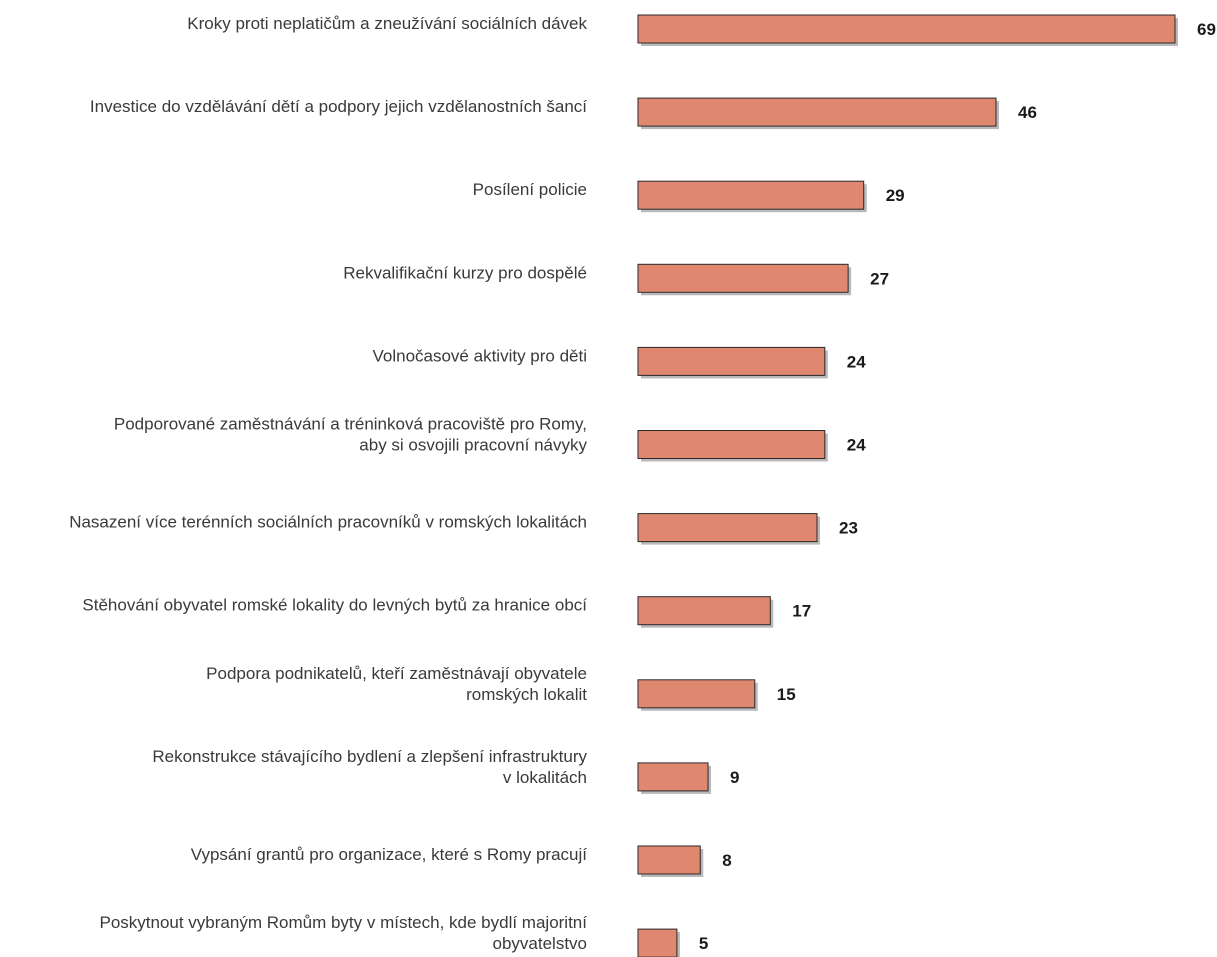  I want to click on category-label-line: Rekvalifikační kurzy pro dospělé, so click(465, 272).